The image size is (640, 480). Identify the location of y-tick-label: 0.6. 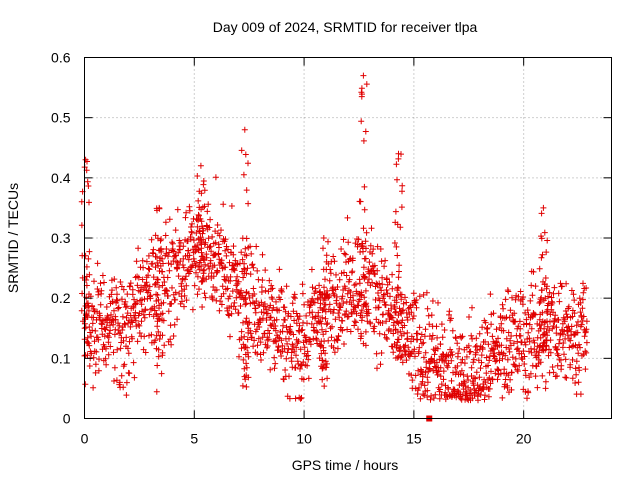
(61, 58).